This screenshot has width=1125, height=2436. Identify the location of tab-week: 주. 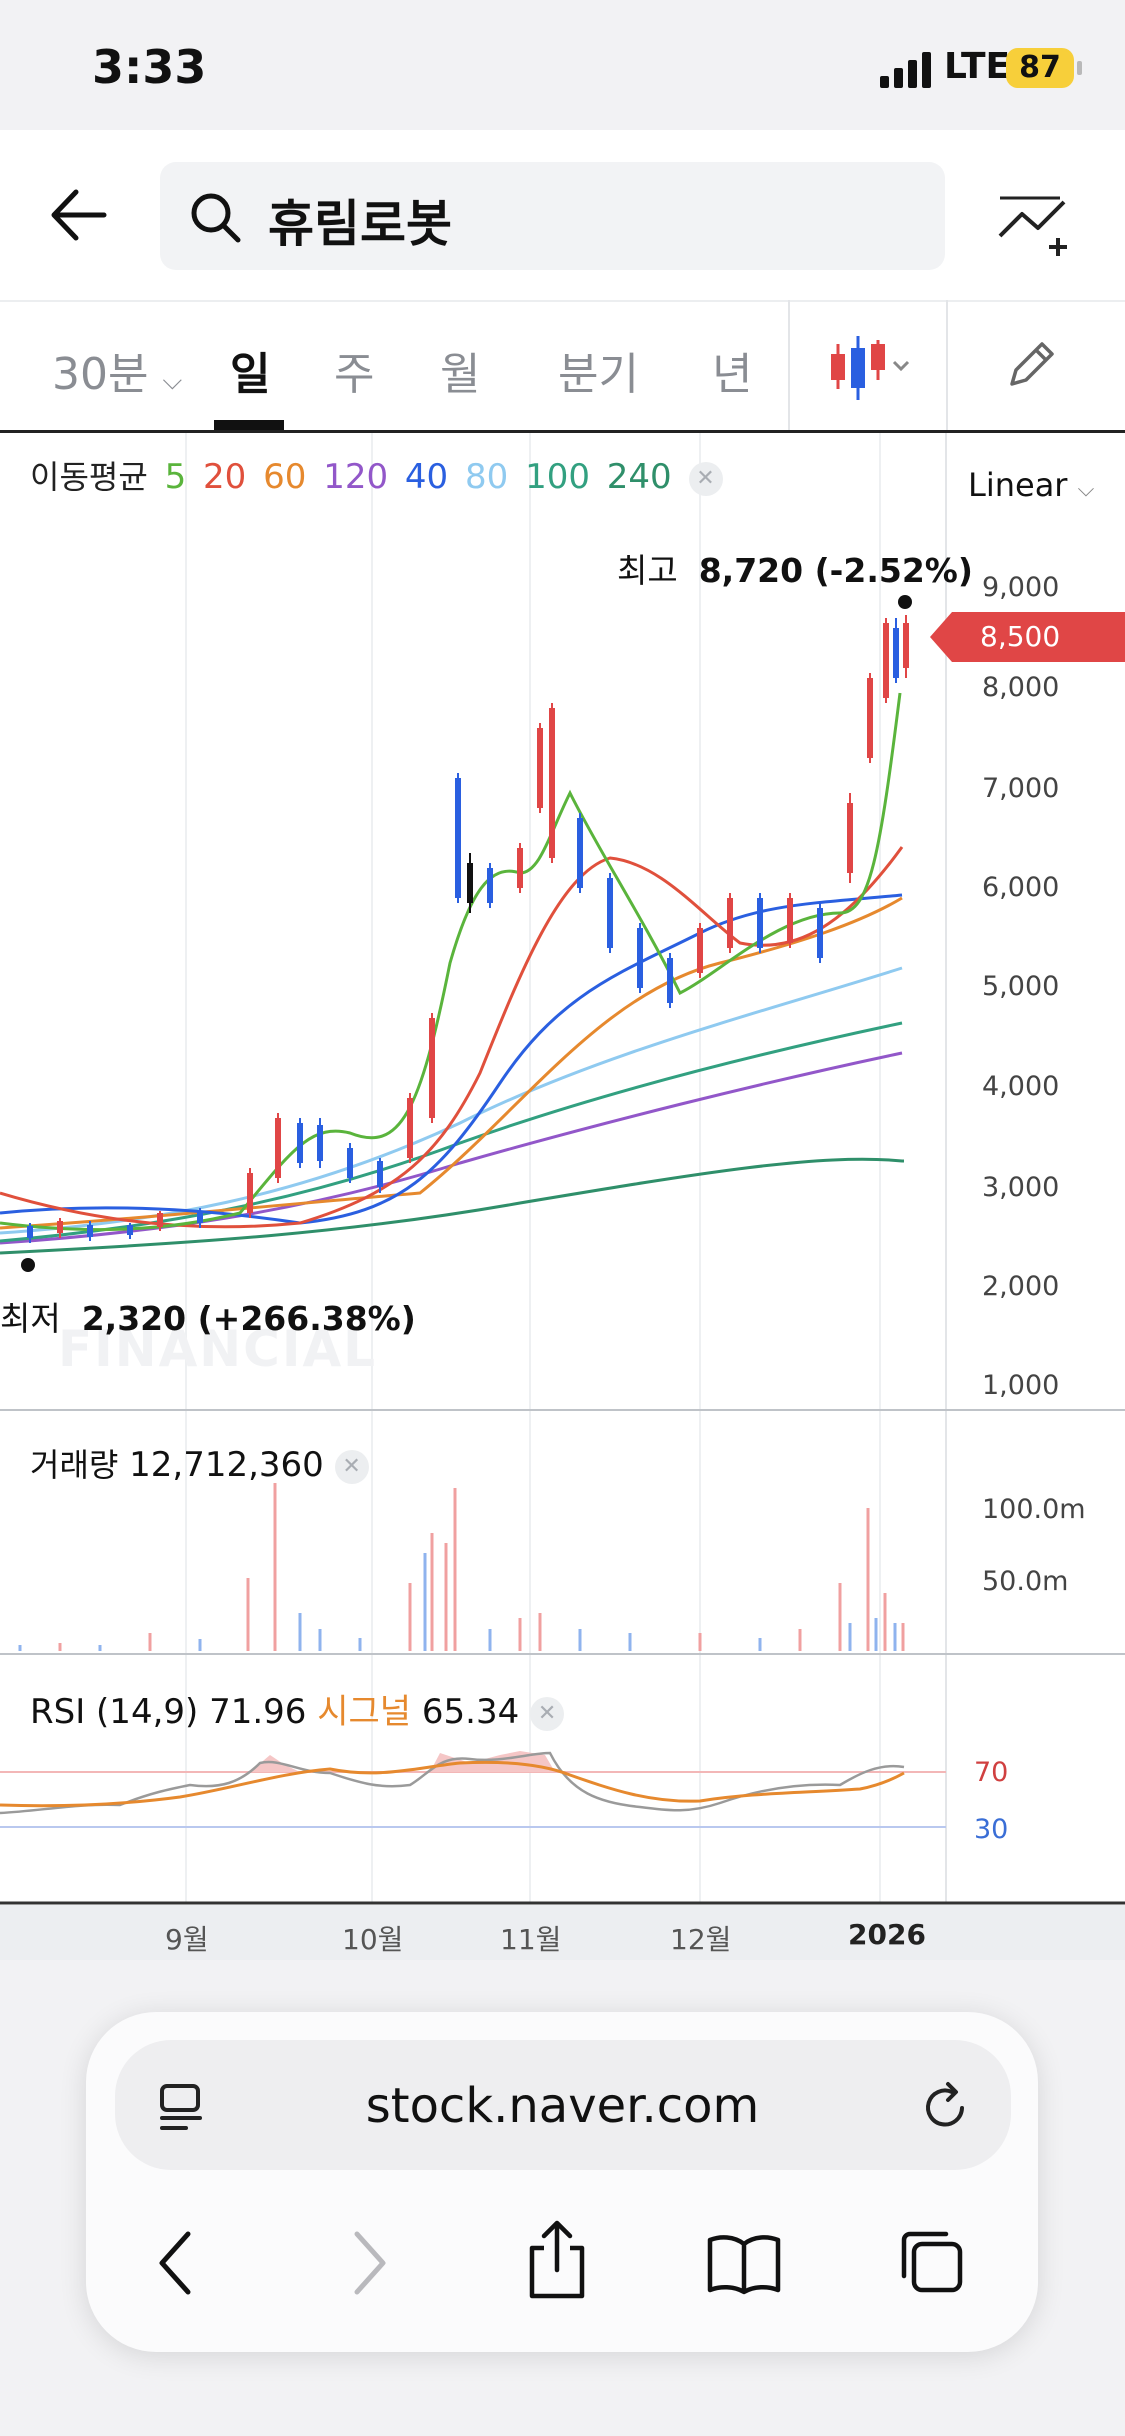
(354, 374).